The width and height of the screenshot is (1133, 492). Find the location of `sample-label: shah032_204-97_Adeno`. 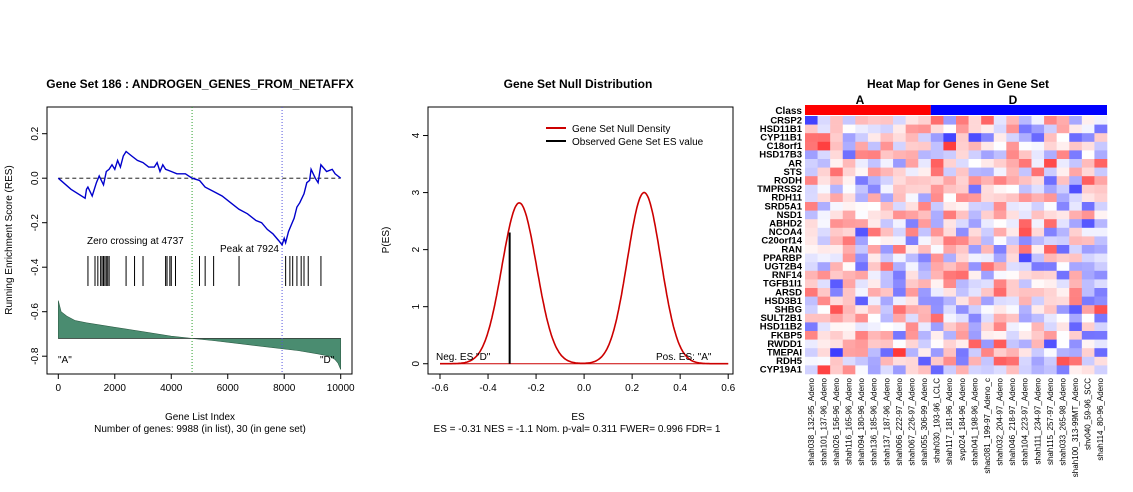

sample-label: shah032_204-97_Adeno is located at coordinates (1000, 421).